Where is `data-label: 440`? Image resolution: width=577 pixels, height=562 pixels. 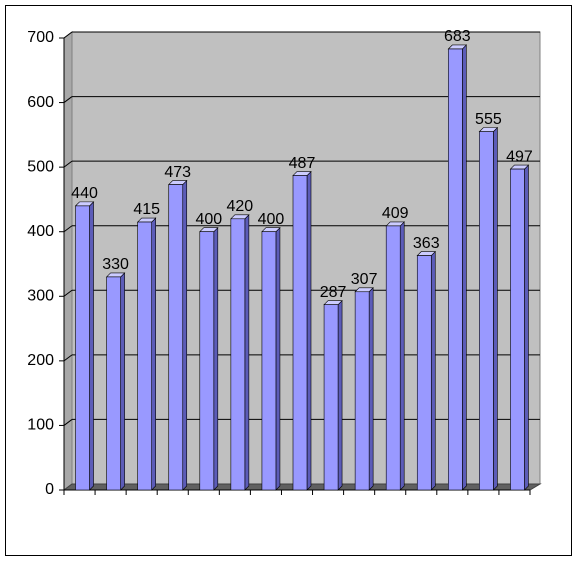
data-label: 440 is located at coordinates (84, 193).